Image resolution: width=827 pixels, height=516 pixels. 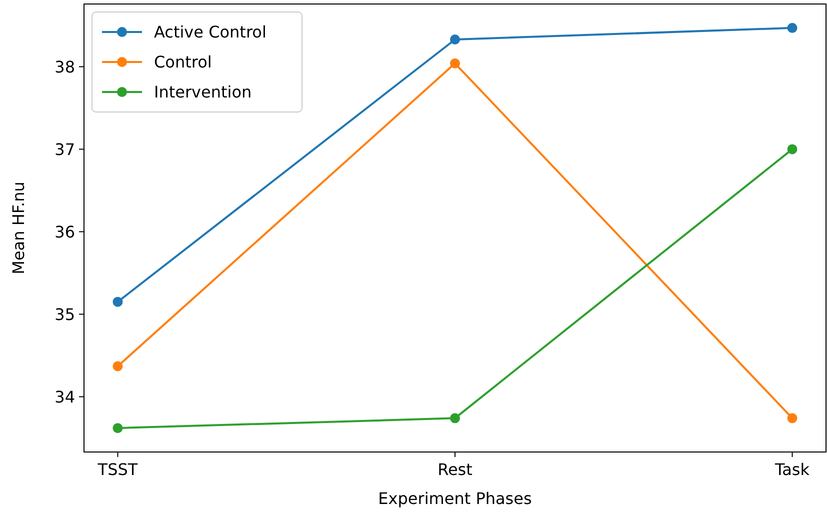 What do you see at coordinates (455, 469) in the screenshot?
I see `x-tick-label: Rest` at bounding box center [455, 469].